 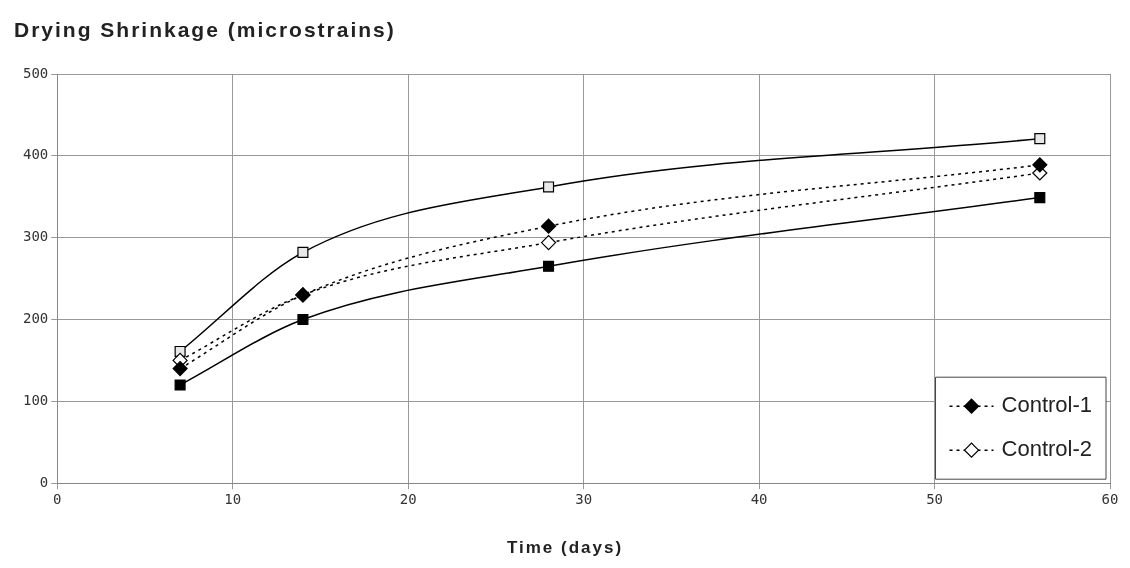 I want to click on x-tick-label: 50, so click(x=934, y=499).